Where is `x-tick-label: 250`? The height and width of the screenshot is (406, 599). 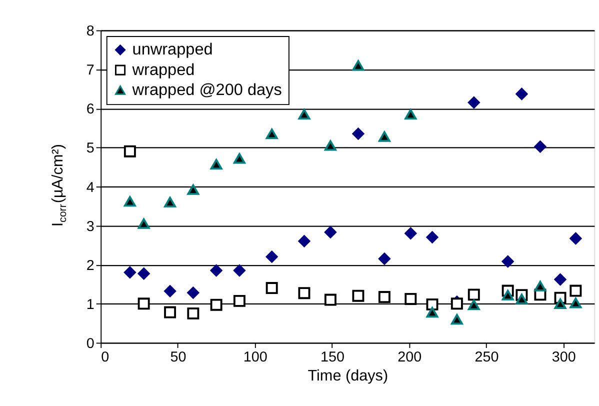 x-tick-label: 250 is located at coordinates (486, 357).